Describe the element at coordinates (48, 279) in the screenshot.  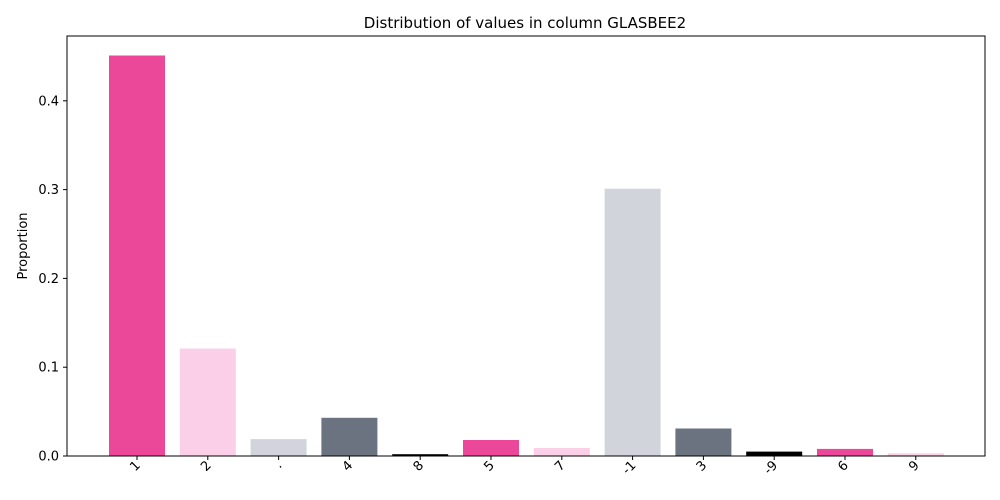
I see `y-tick-label: 0.2` at that location.